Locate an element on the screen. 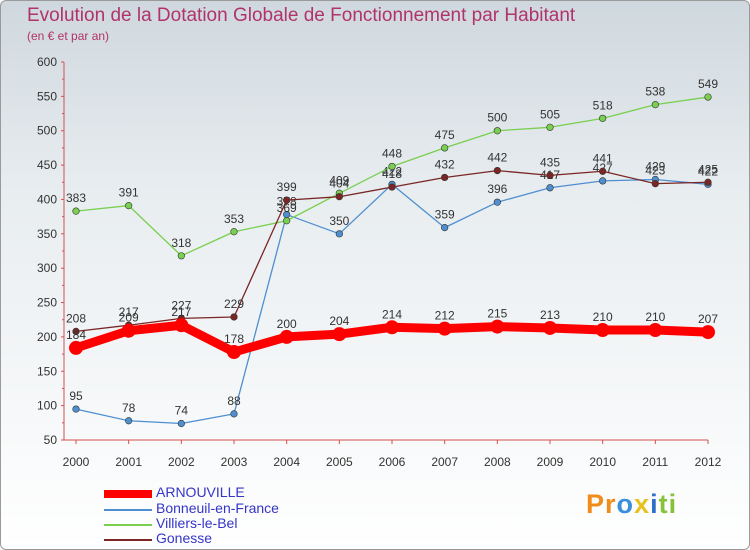 The height and width of the screenshot is (550, 750). data-label: 448 is located at coordinates (392, 153).